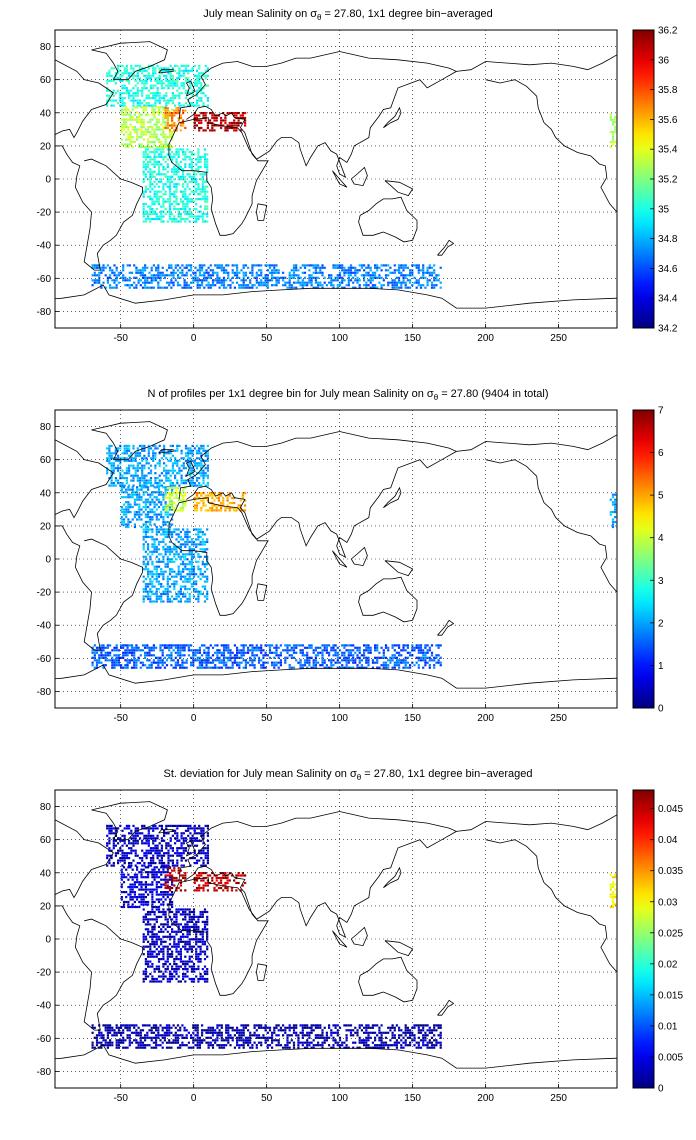  I want to click on colorbar-tick-label: 35.6, so click(668, 120).